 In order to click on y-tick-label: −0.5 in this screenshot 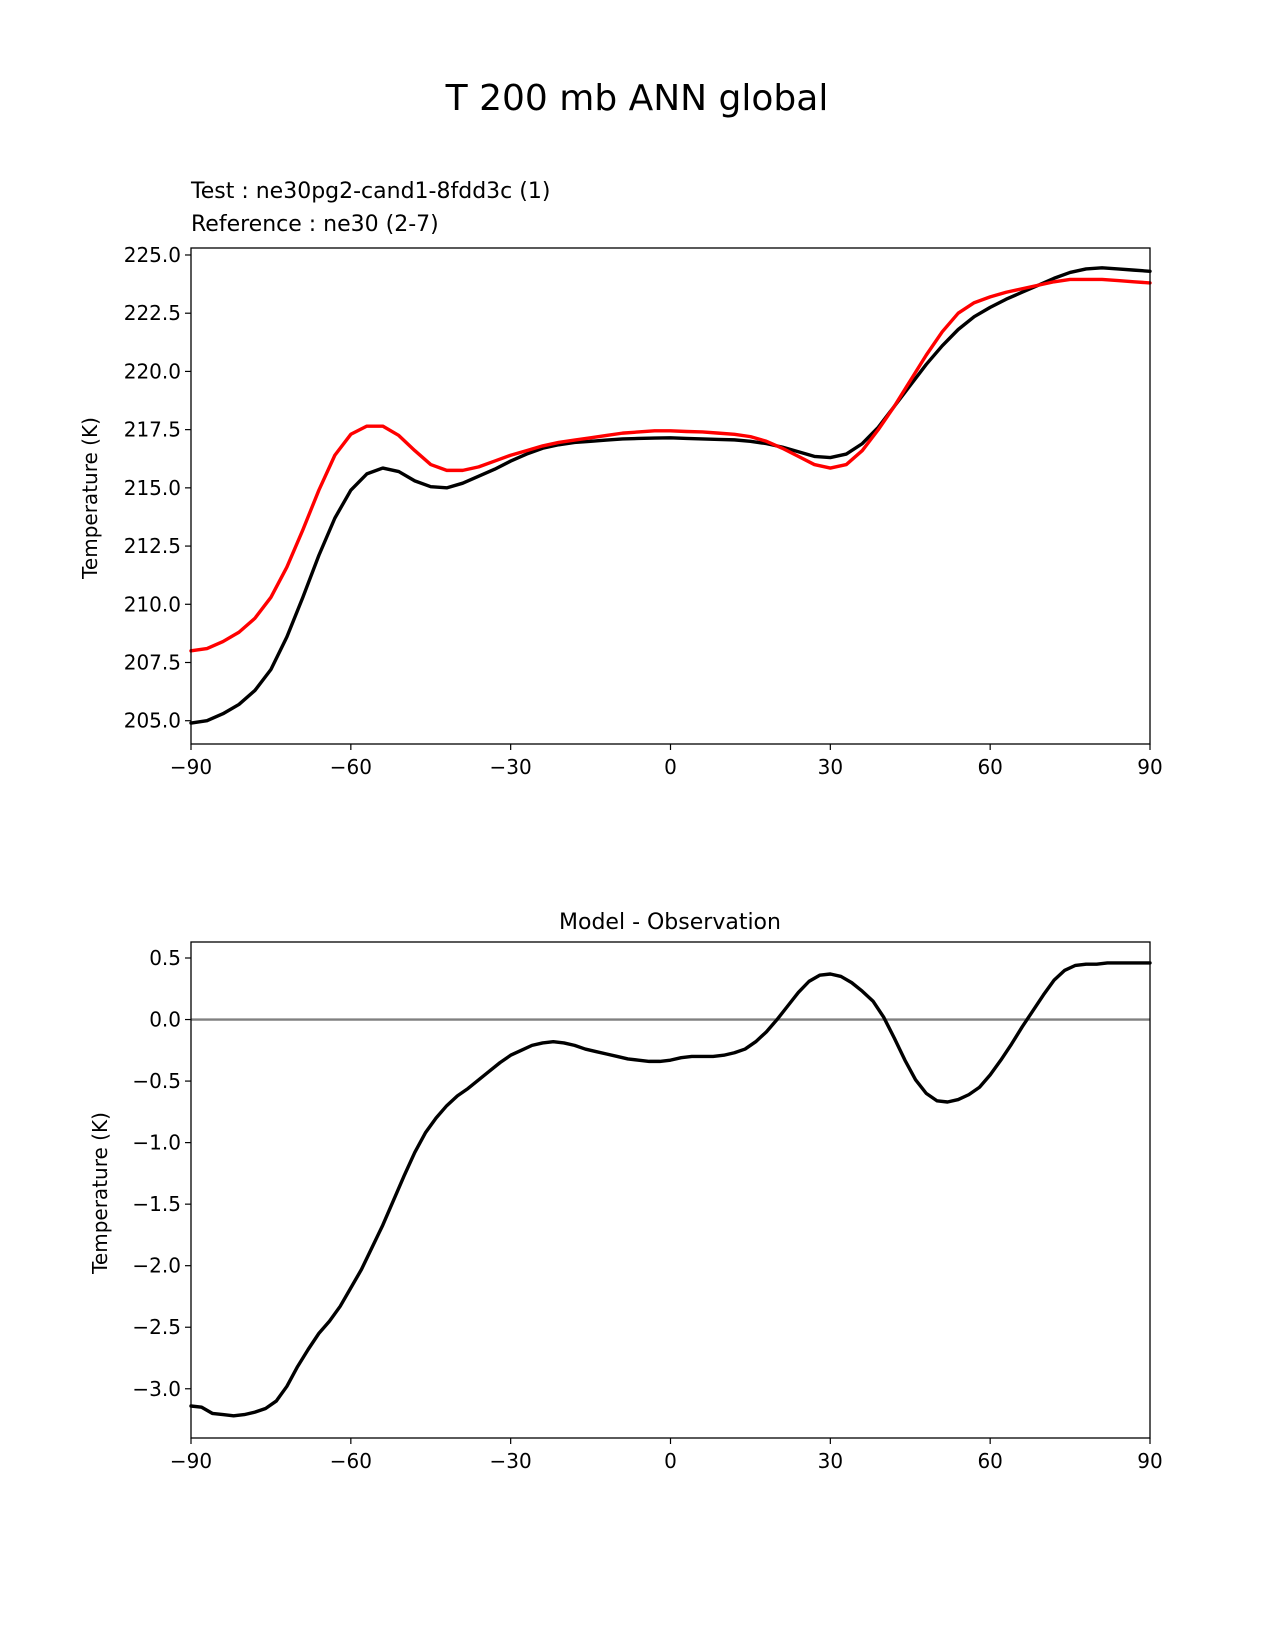, I will do `click(156, 1081)`.